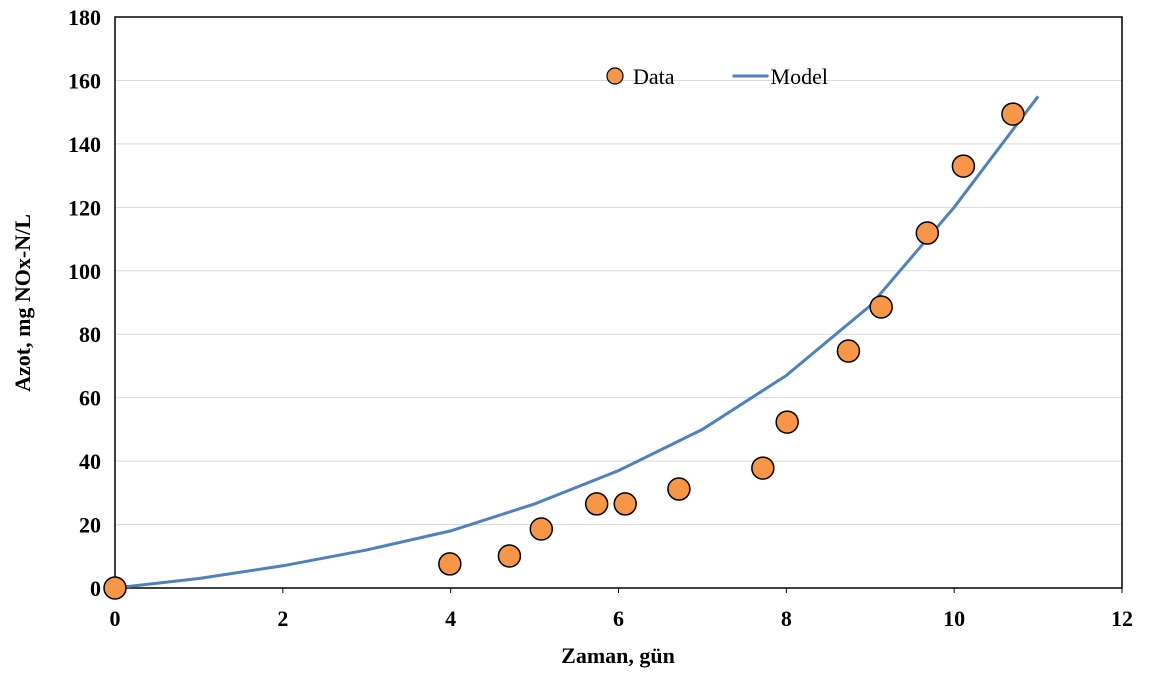 This screenshot has width=1149, height=682. Describe the element at coordinates (450, 618) in the screenshot. I see `x-tick-label: 4` at that location.